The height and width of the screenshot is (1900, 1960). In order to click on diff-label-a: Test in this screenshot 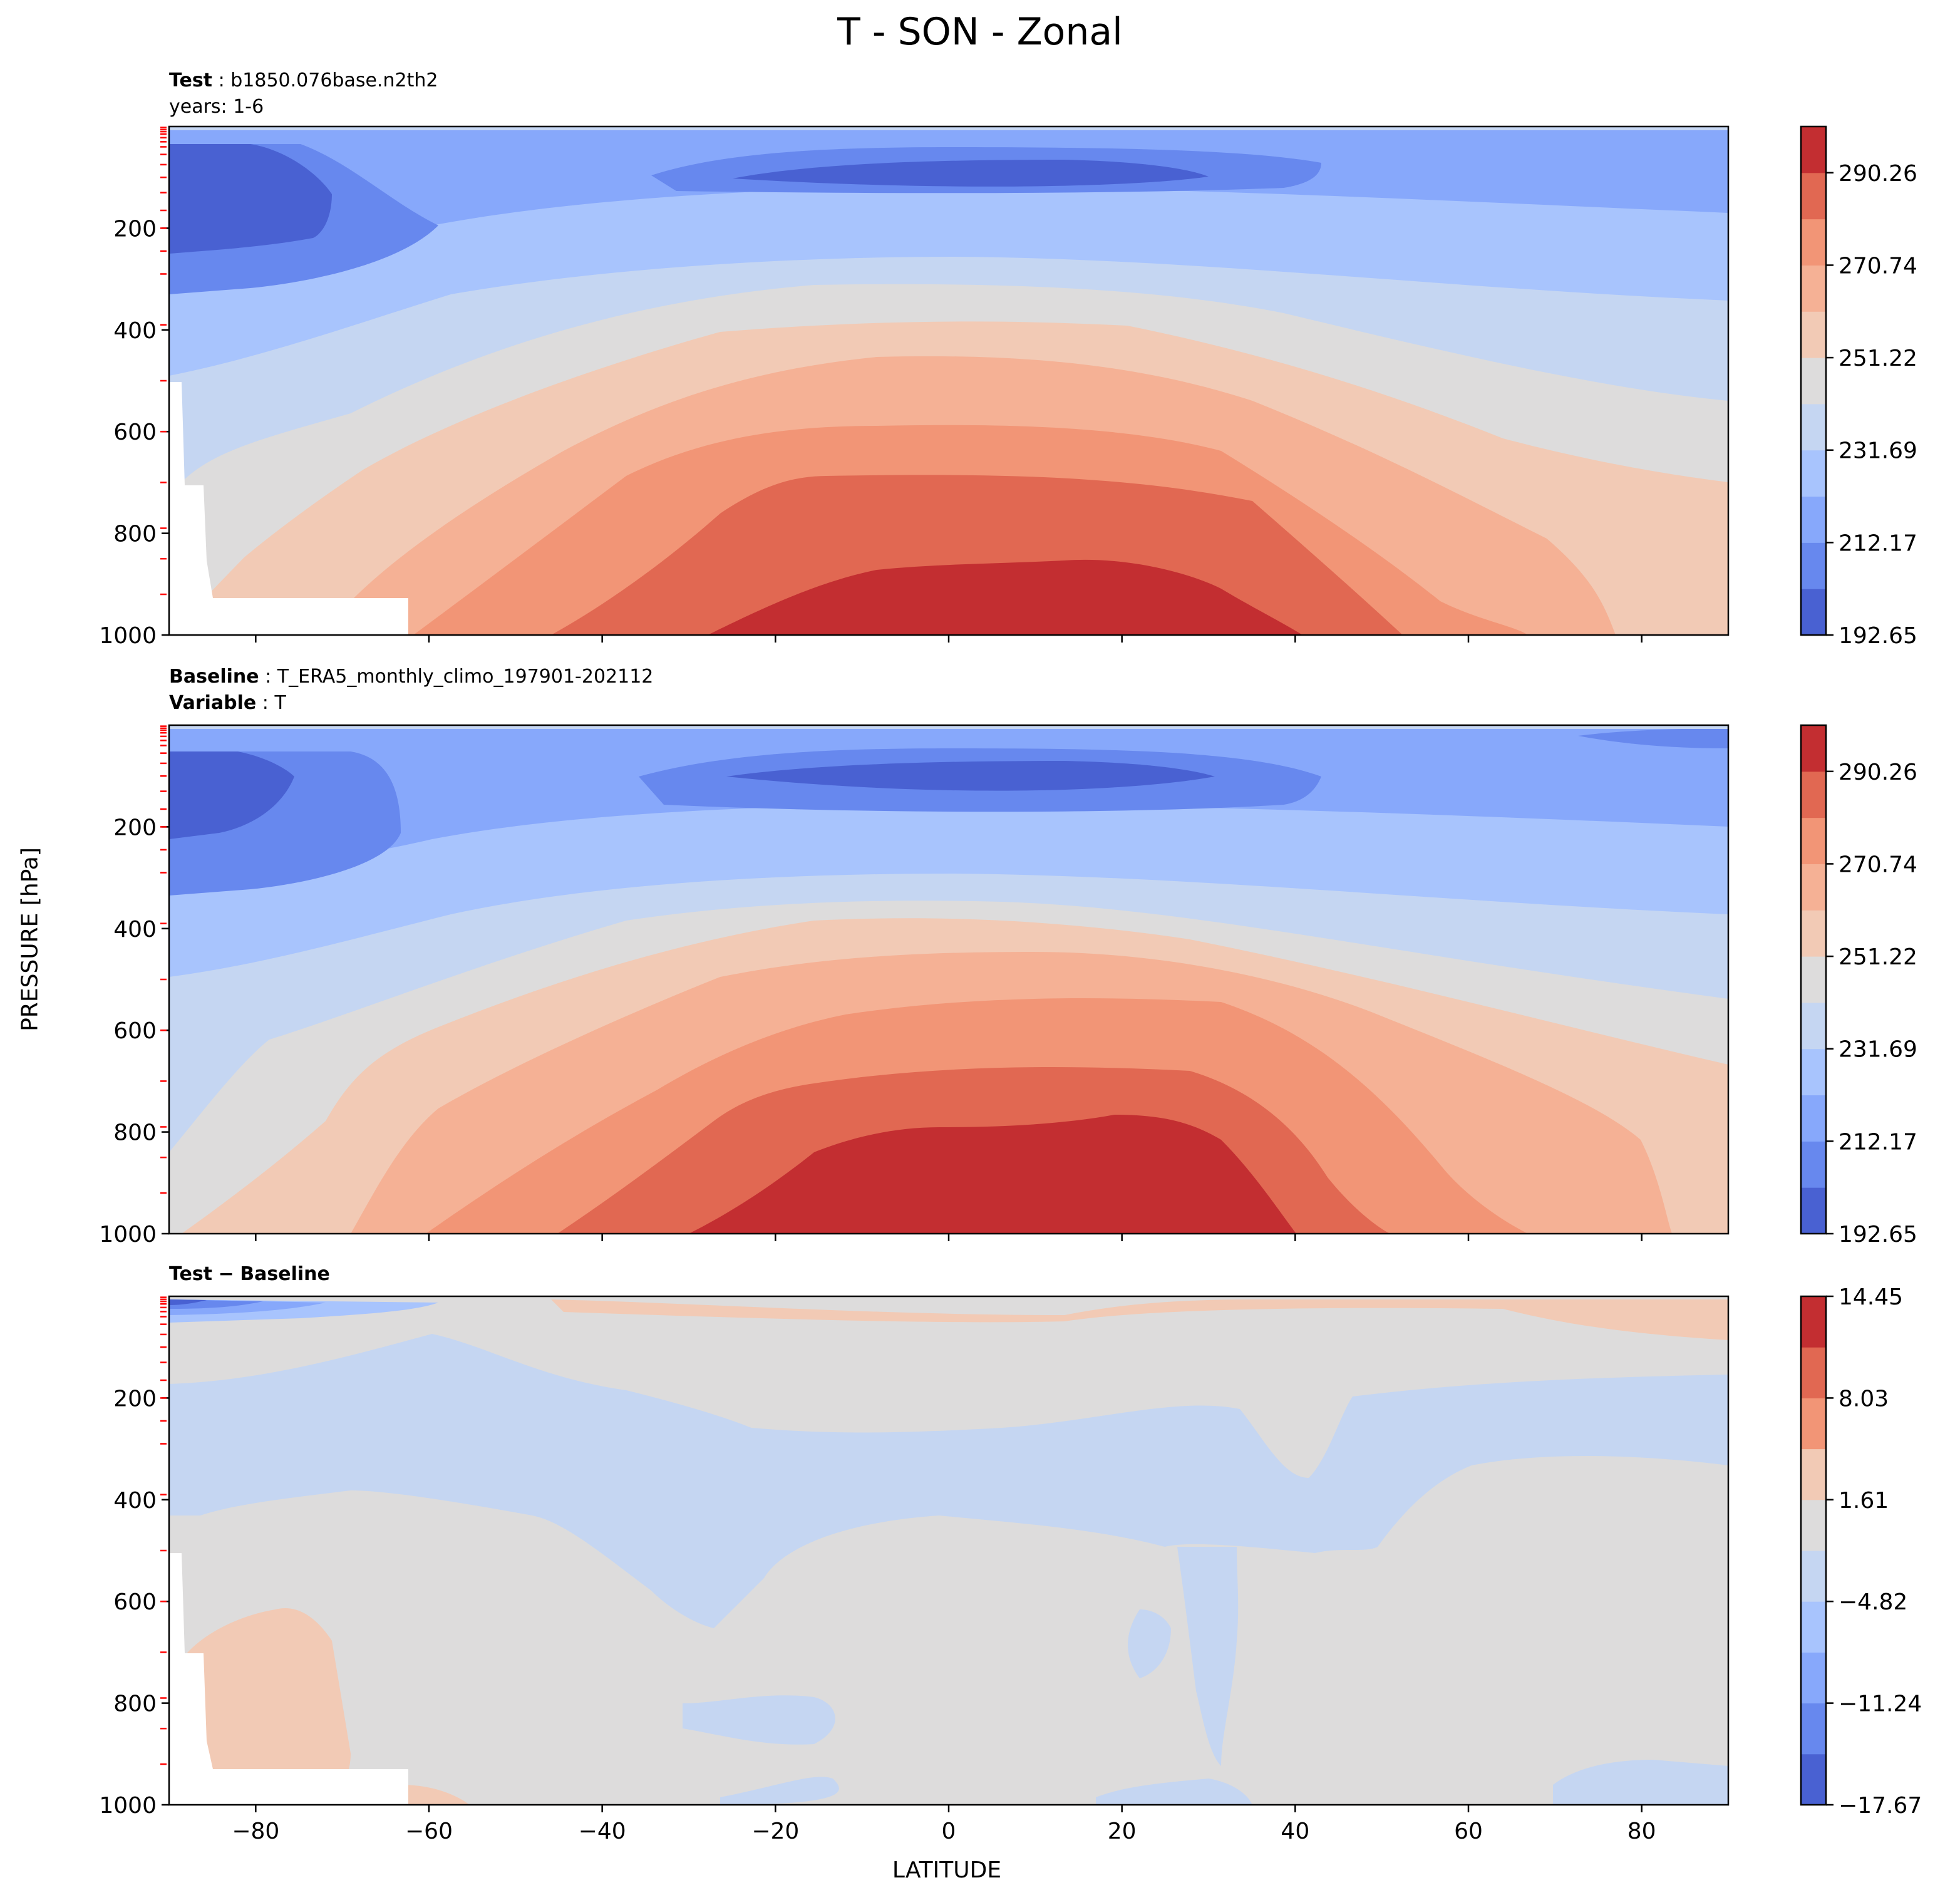, I will do `click(191, 1274)`.